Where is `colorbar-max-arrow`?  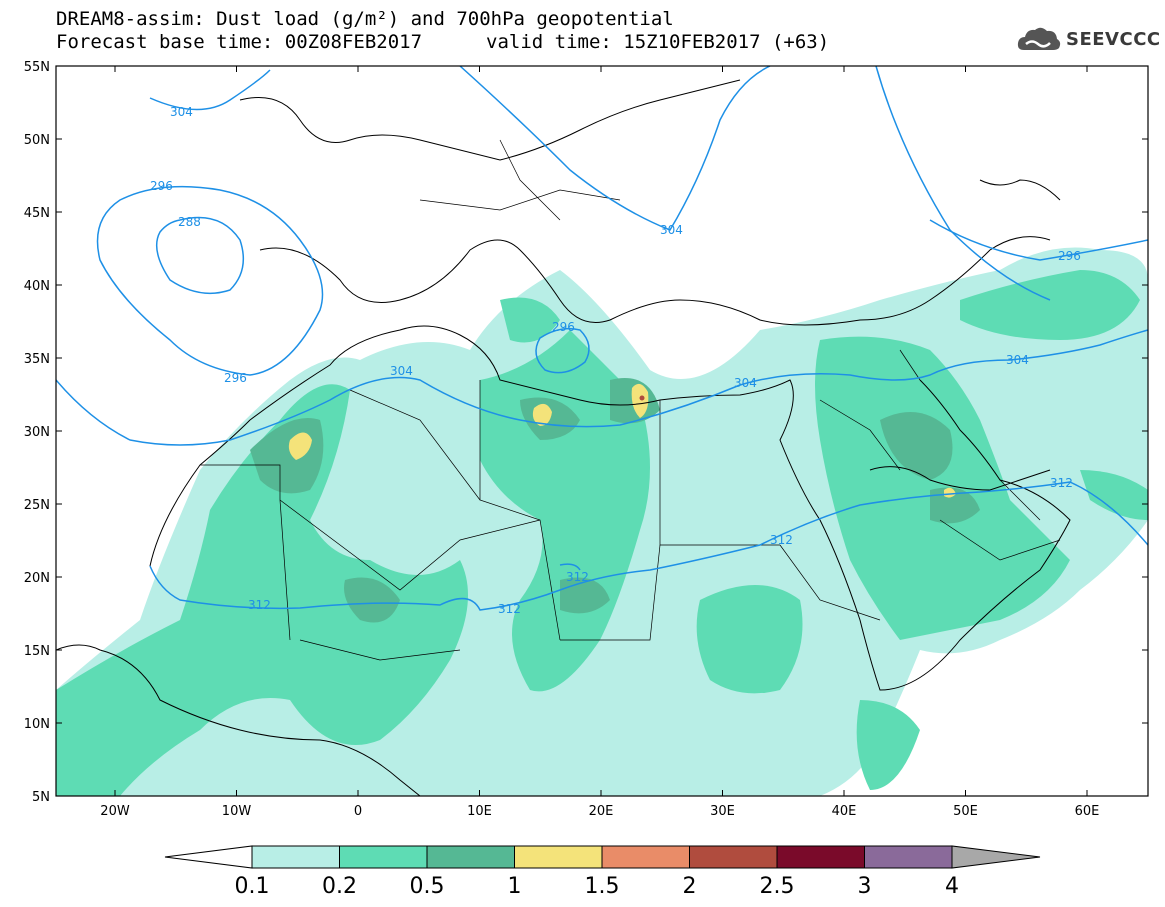
colorbar-max-arrow is located at coordinates (996, 857).